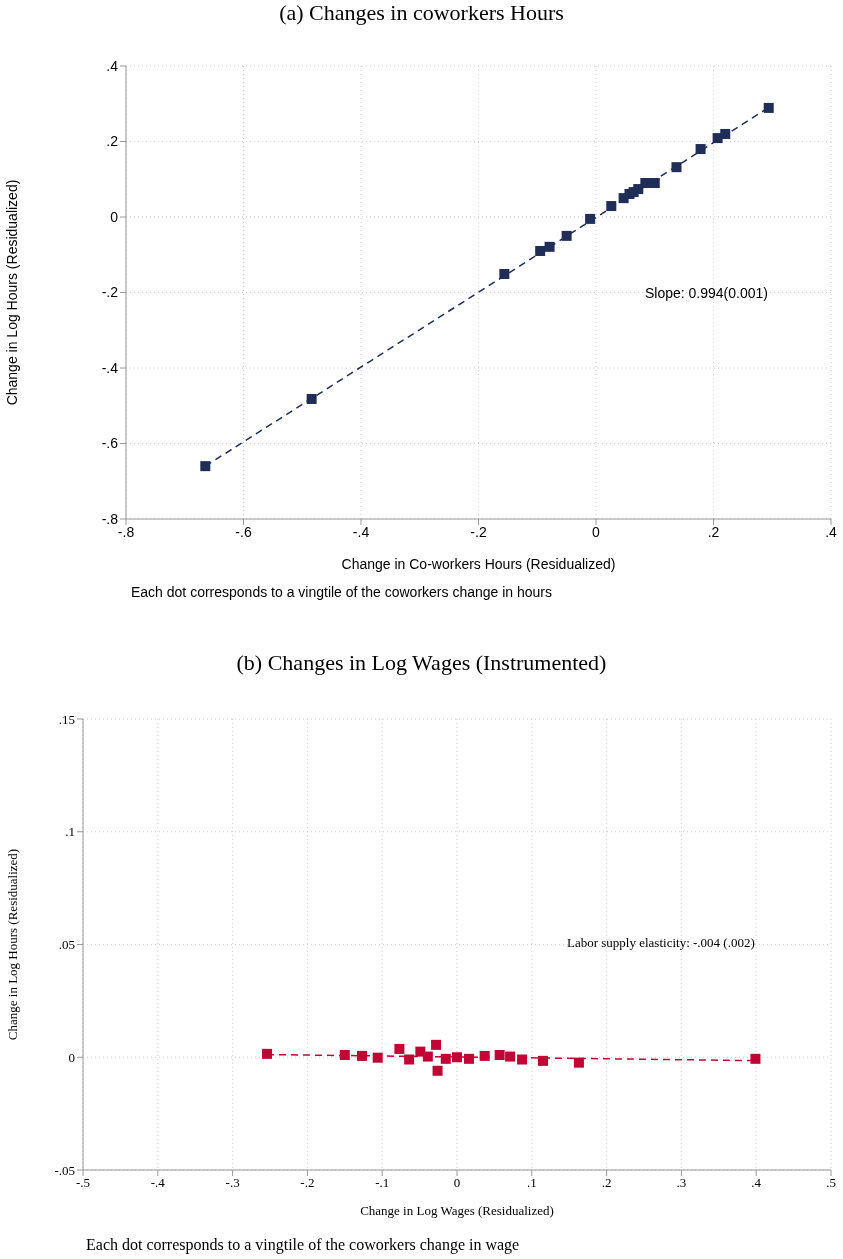 Image resolution: width=843 pixels, height=1259 pixels. Describe the element at coordinates (110, 367) in the screenshot. I see `y-tick-label: -.4` at that location.